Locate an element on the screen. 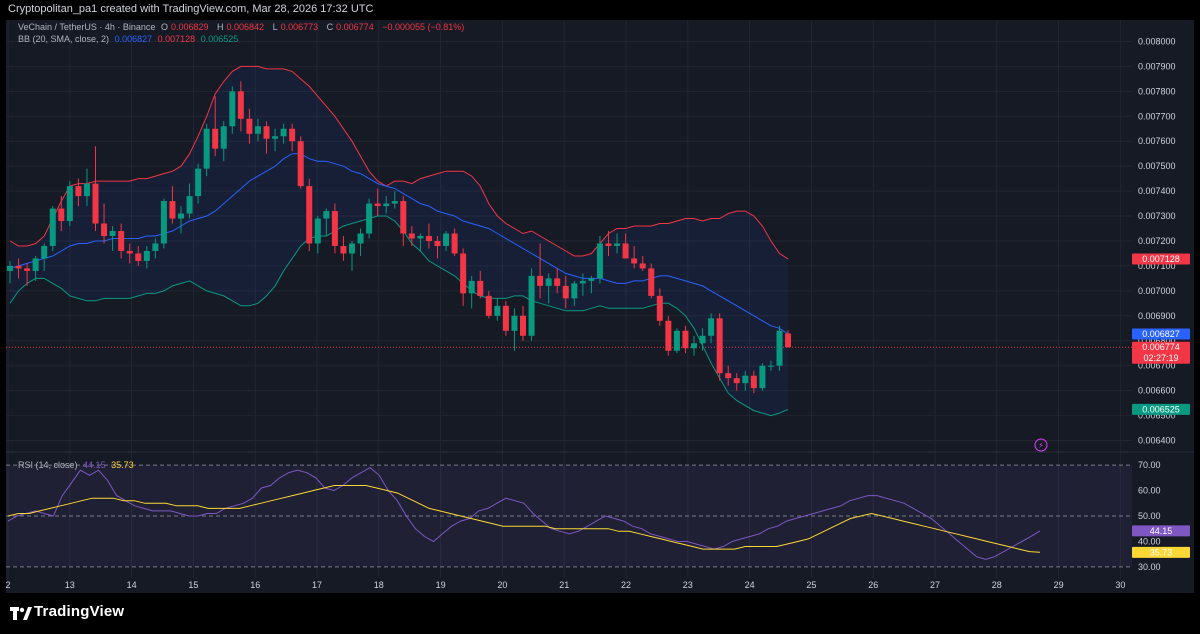 The width and height of the screenshot is (1200, 634). price-tick-label: 0.006700 is located at coordinates (1157, 366).